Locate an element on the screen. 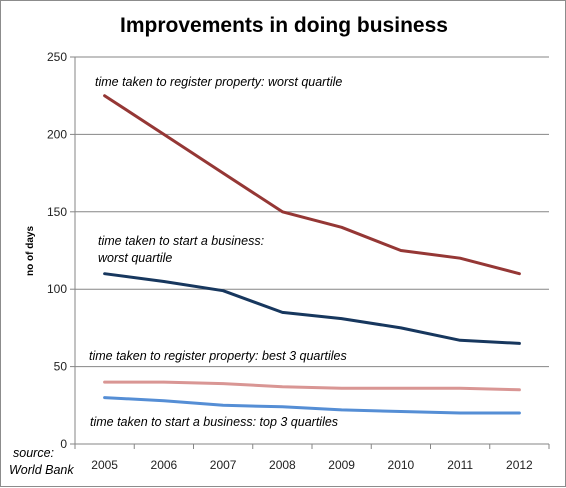  x-tick-label: 2005 is located at coordinates (104, 465).